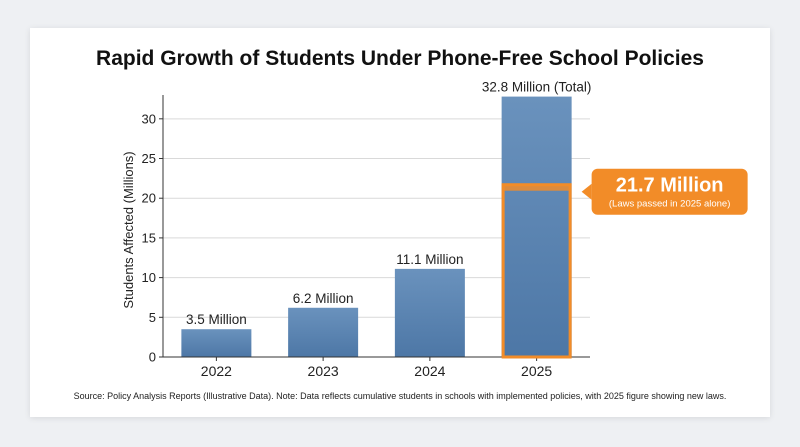 The image size is (800, 447). What do you see at coordinates (323, 371) in the screenshot?
I see `x-tick-label-2023: 2023` at bounding box center [323, 371].